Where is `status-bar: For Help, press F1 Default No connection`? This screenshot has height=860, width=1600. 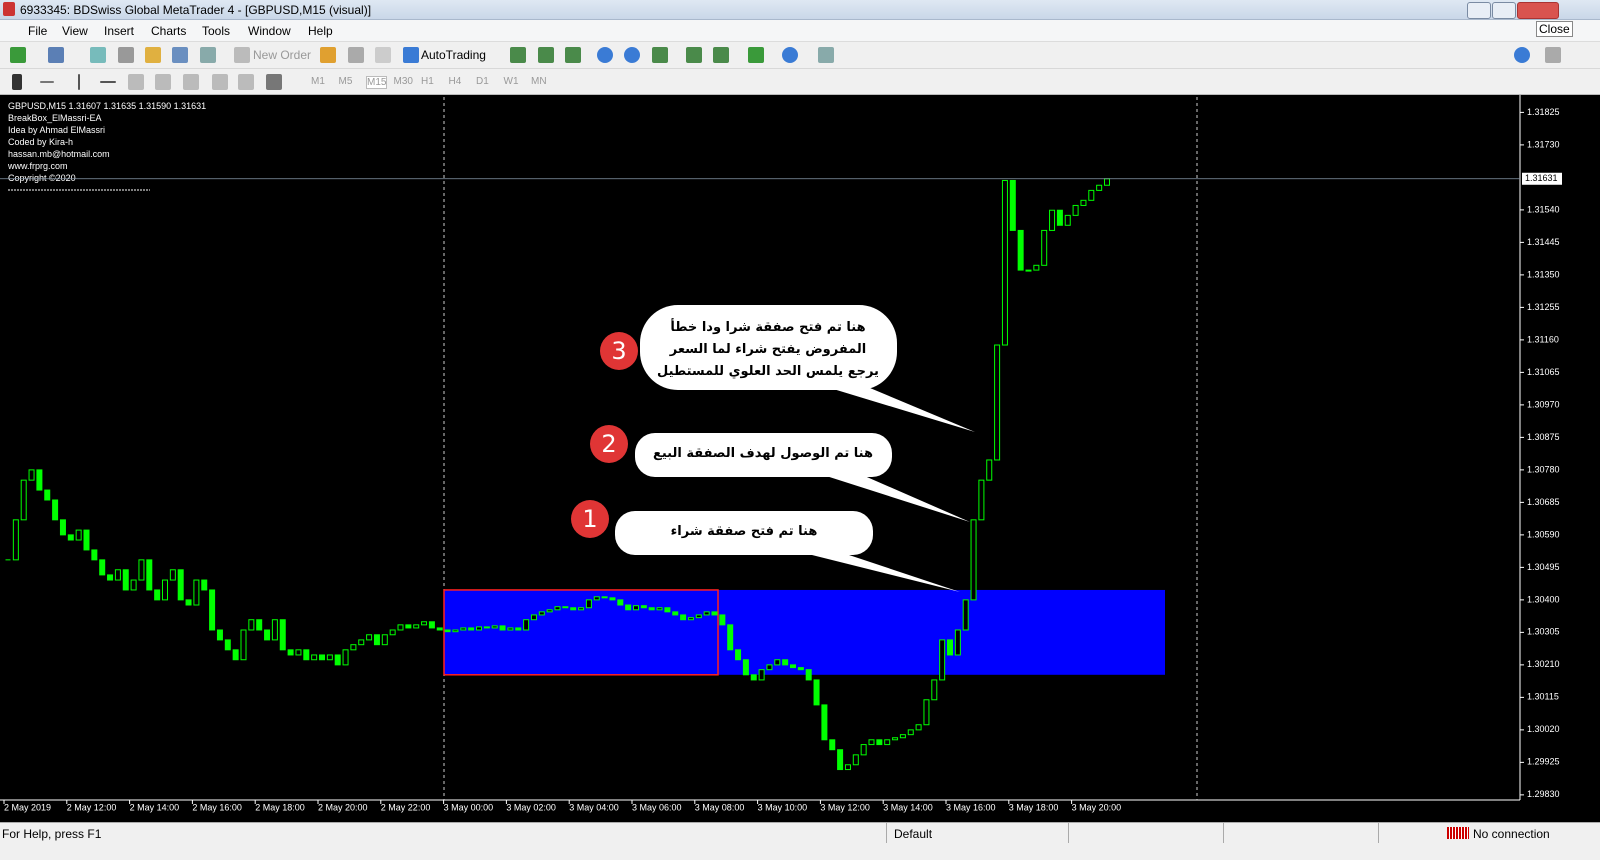
status-bar: For Help, press F1 Default No connection is located at coordinates (800, 841).